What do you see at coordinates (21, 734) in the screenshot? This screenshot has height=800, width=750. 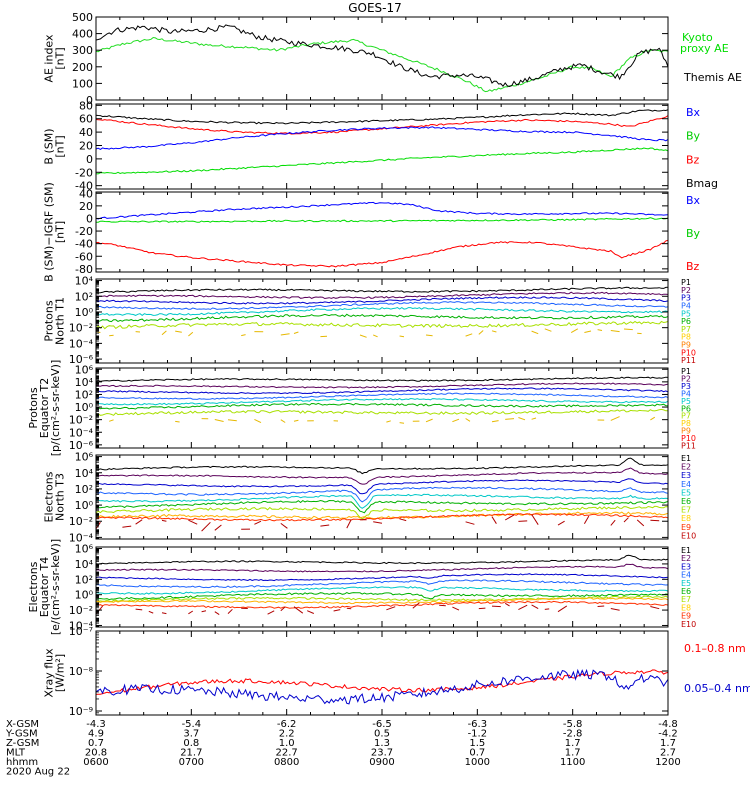 I see `ephemeris-row-label: Y-GSM` at bounding box center [21, 734].